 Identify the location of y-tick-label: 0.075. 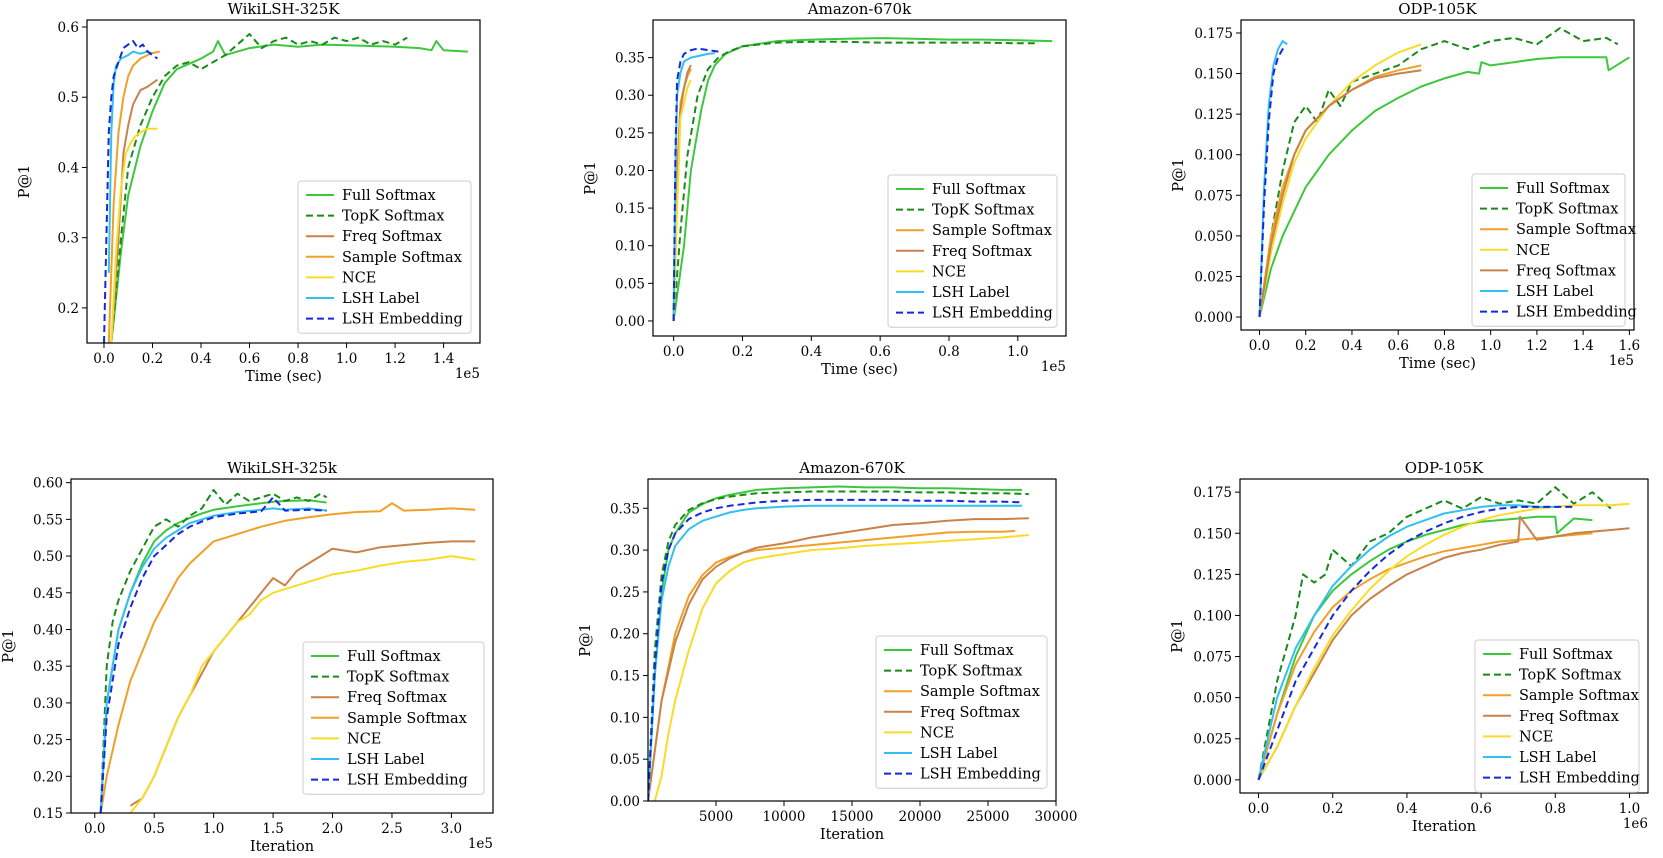
(1213, 196).